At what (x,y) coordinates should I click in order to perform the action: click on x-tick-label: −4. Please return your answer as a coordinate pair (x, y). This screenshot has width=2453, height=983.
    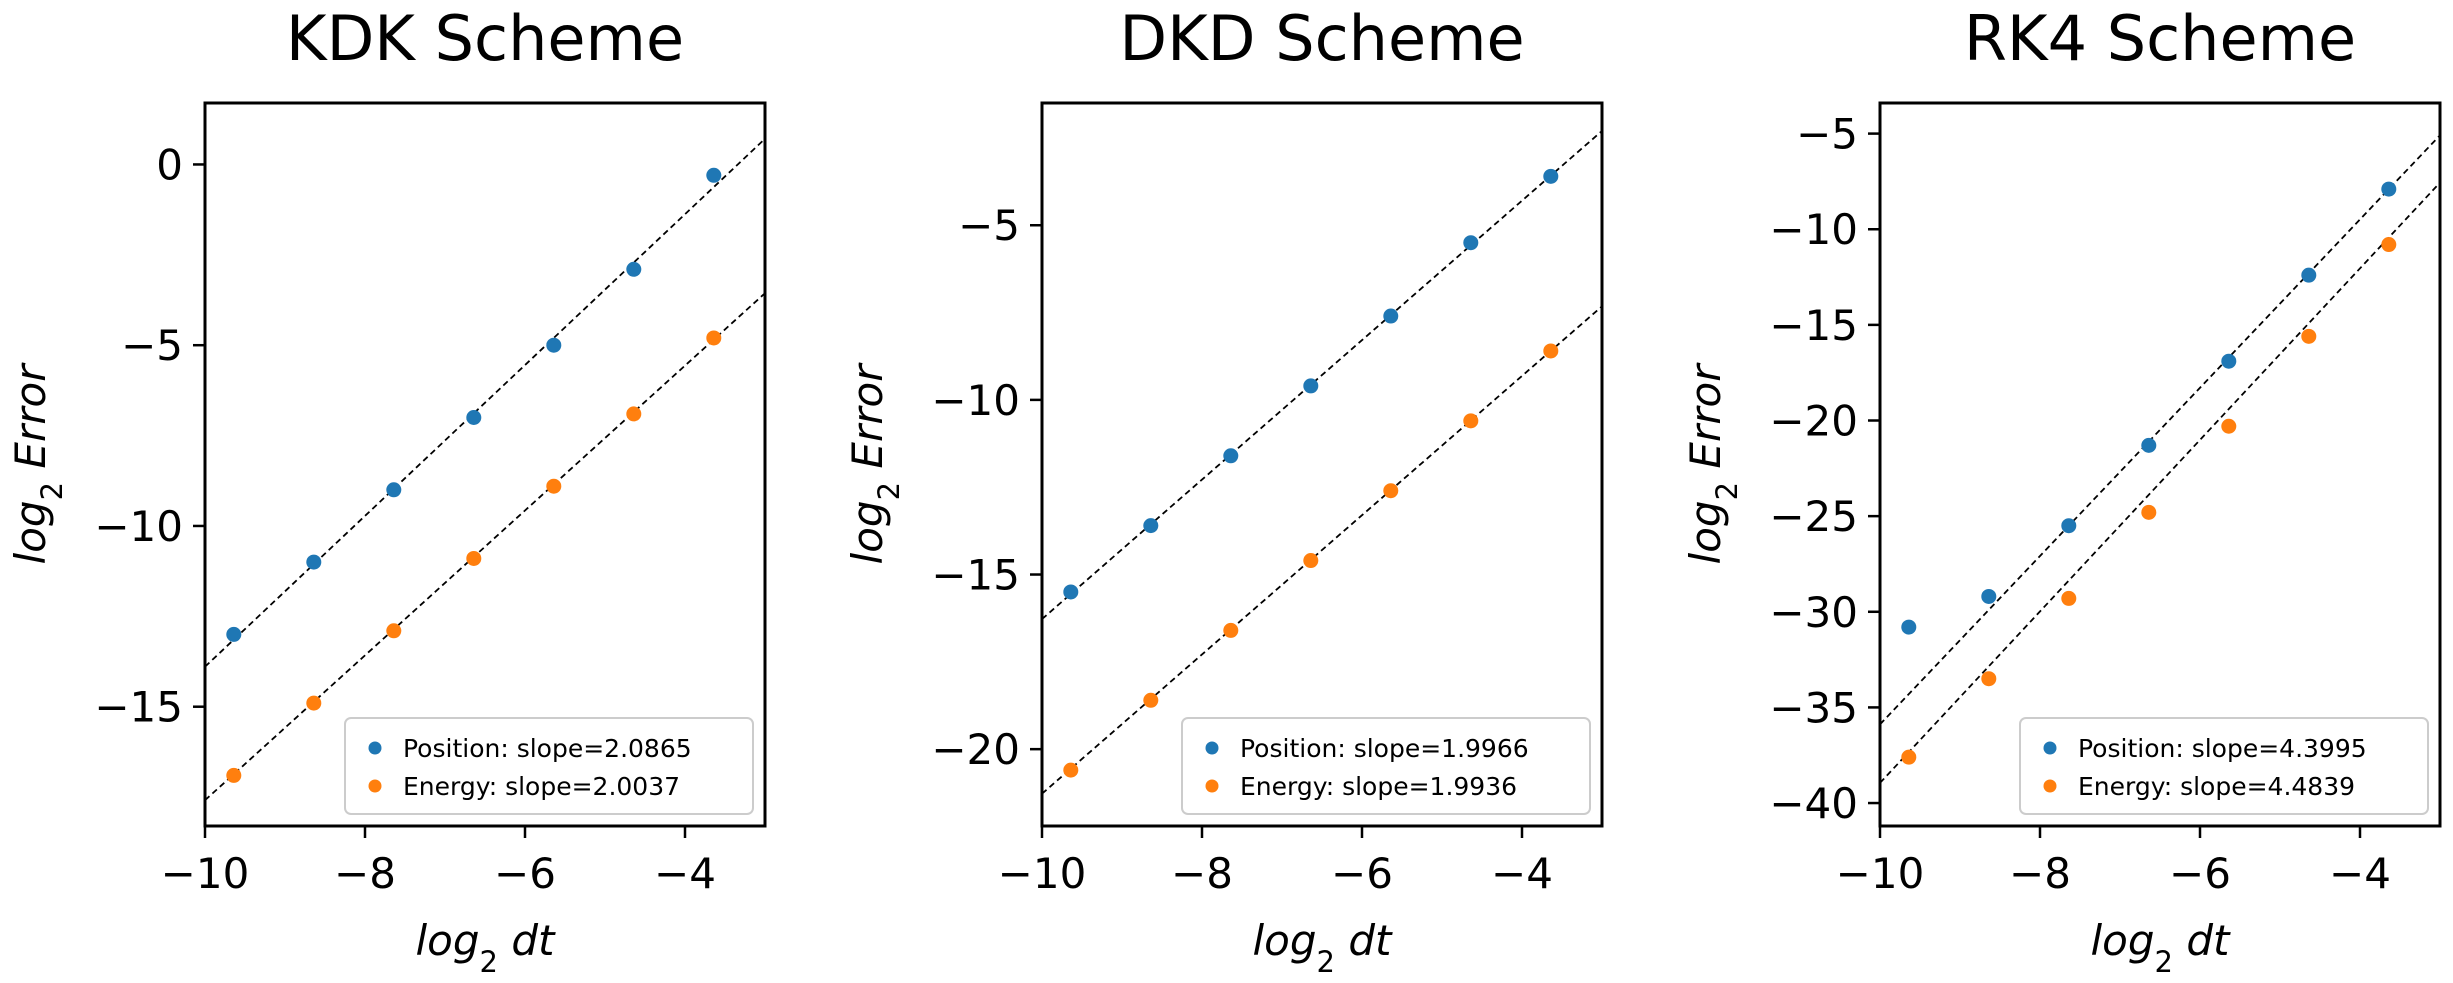
    Looking at the image, I should click on (2360, 873).